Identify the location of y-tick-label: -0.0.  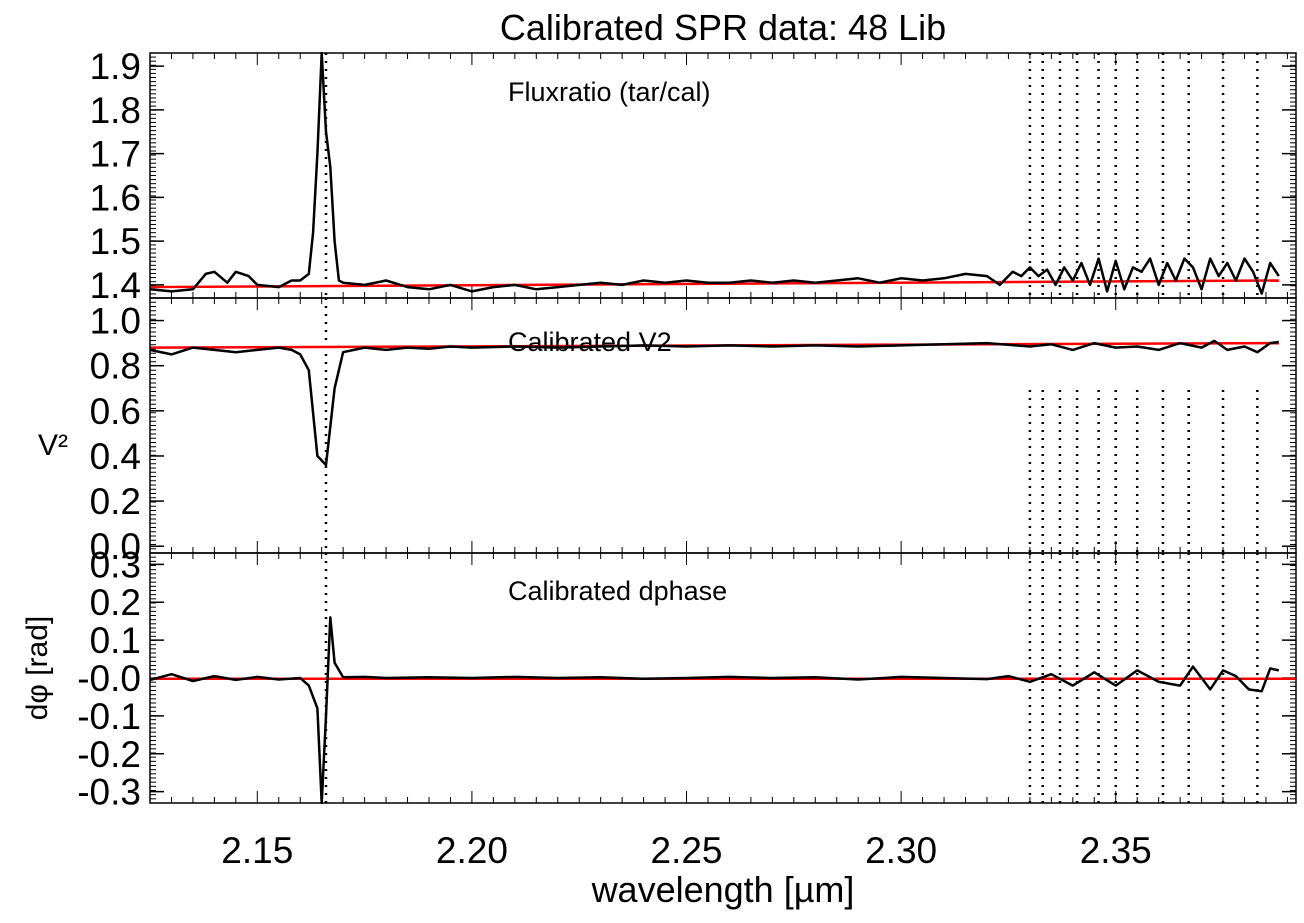
(109, 678).